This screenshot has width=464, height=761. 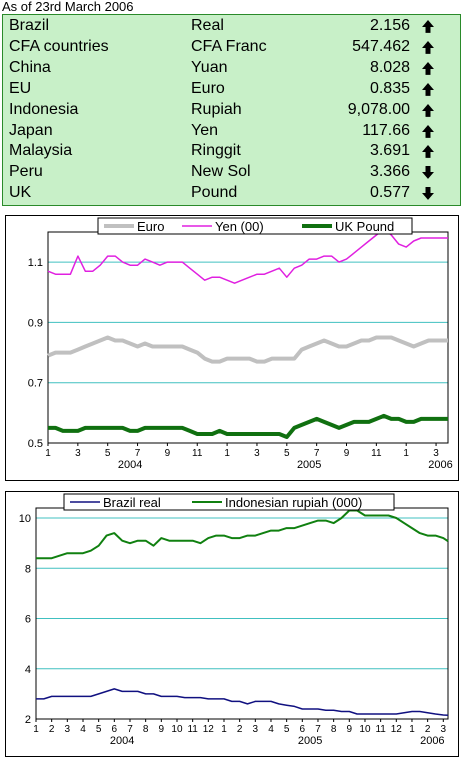 I want to click on legend-label: Yen (00), so click(x=239, y=226).